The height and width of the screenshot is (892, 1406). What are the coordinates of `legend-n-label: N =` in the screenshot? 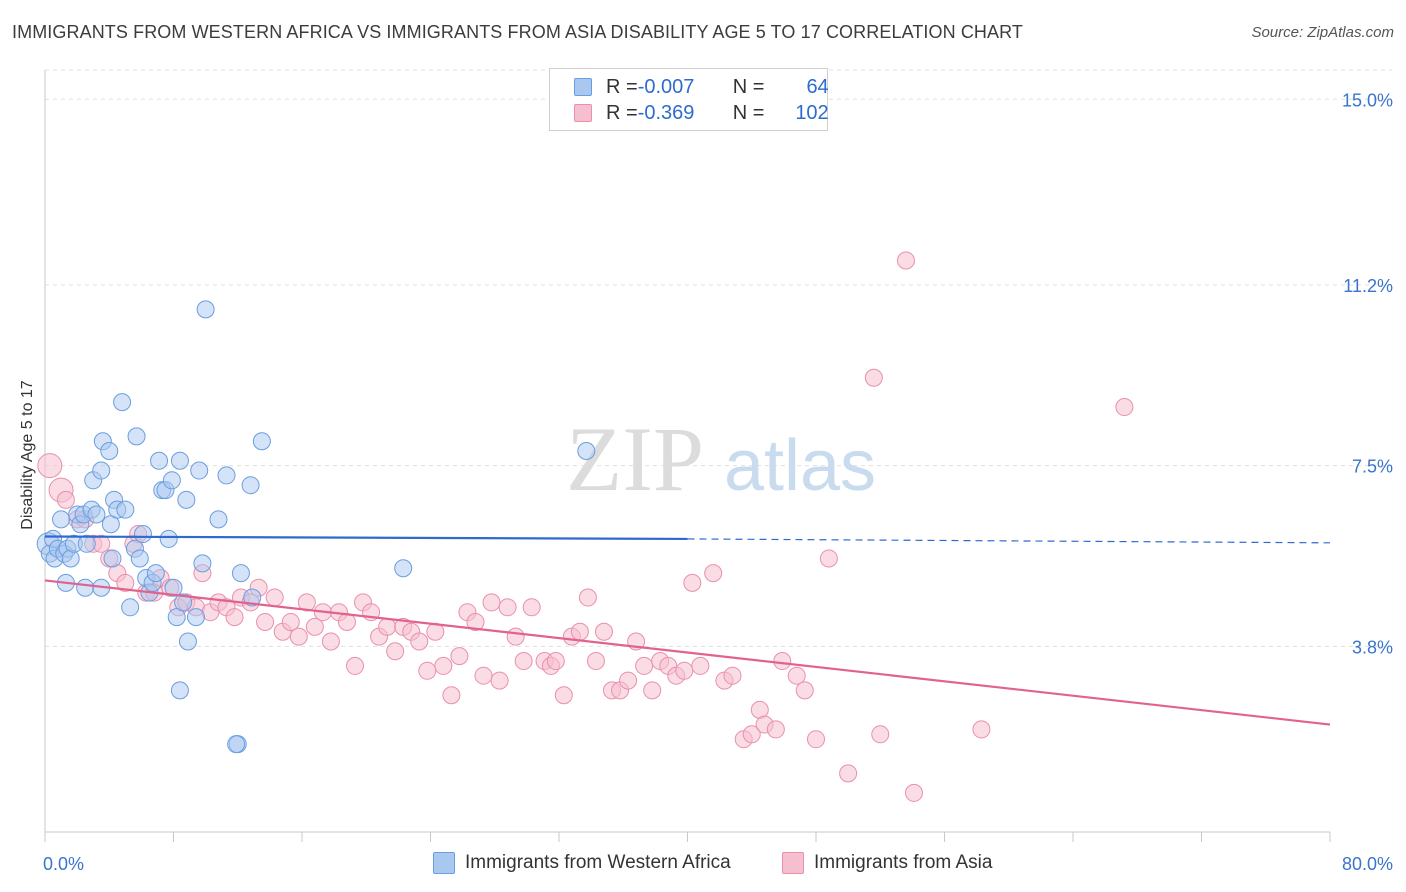 It's located at (748, 112).